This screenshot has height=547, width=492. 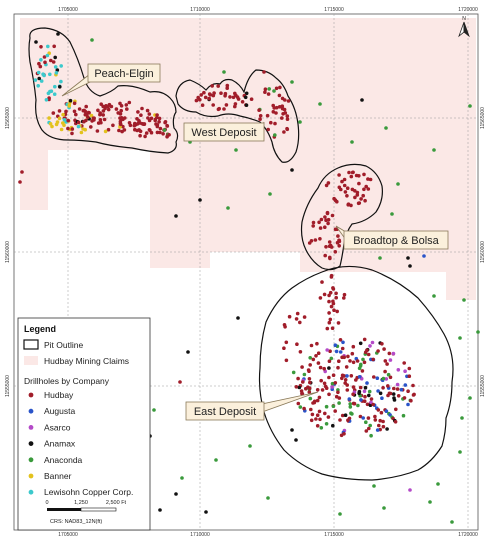 What do you see at coordinates (237, 116) in the screenshot?
I see `pit-outline-west-deposit` at bounding box center [237, 116].